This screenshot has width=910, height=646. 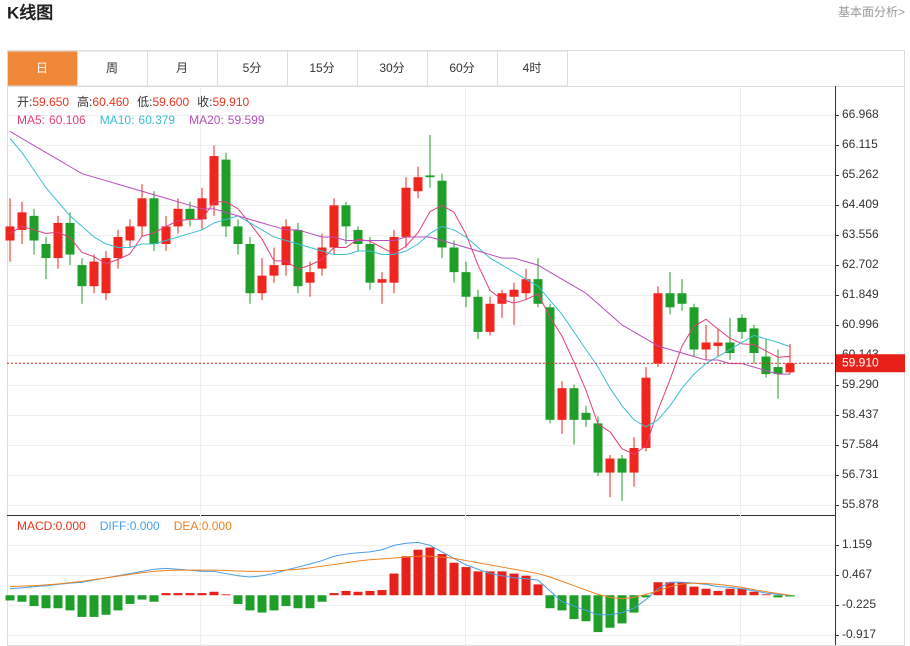 What do you see at coordinates (31, 120) in the screenshot?
I see `legend-name: MA5:` at bounding box center [31, 120].